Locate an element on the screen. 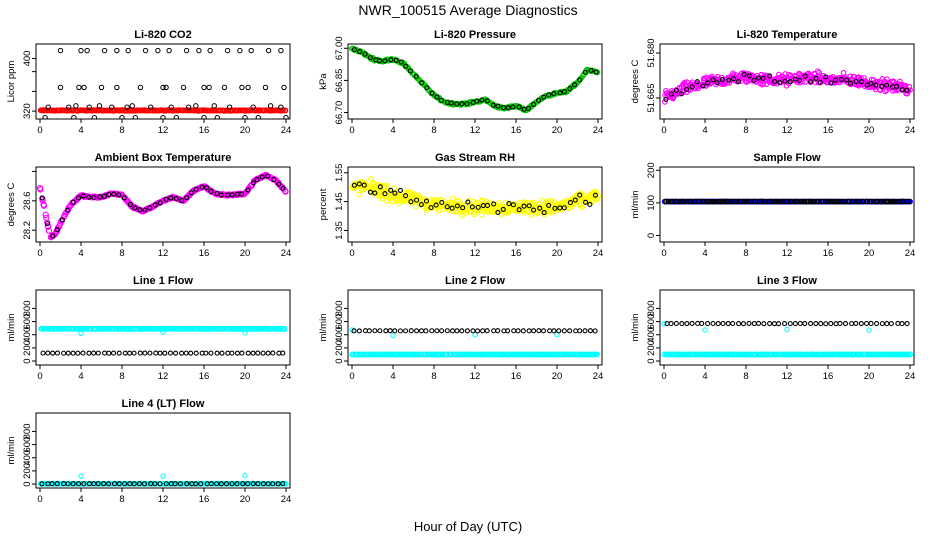  panel-title: Li-820 CO2 is located at coordinates (162, 35).